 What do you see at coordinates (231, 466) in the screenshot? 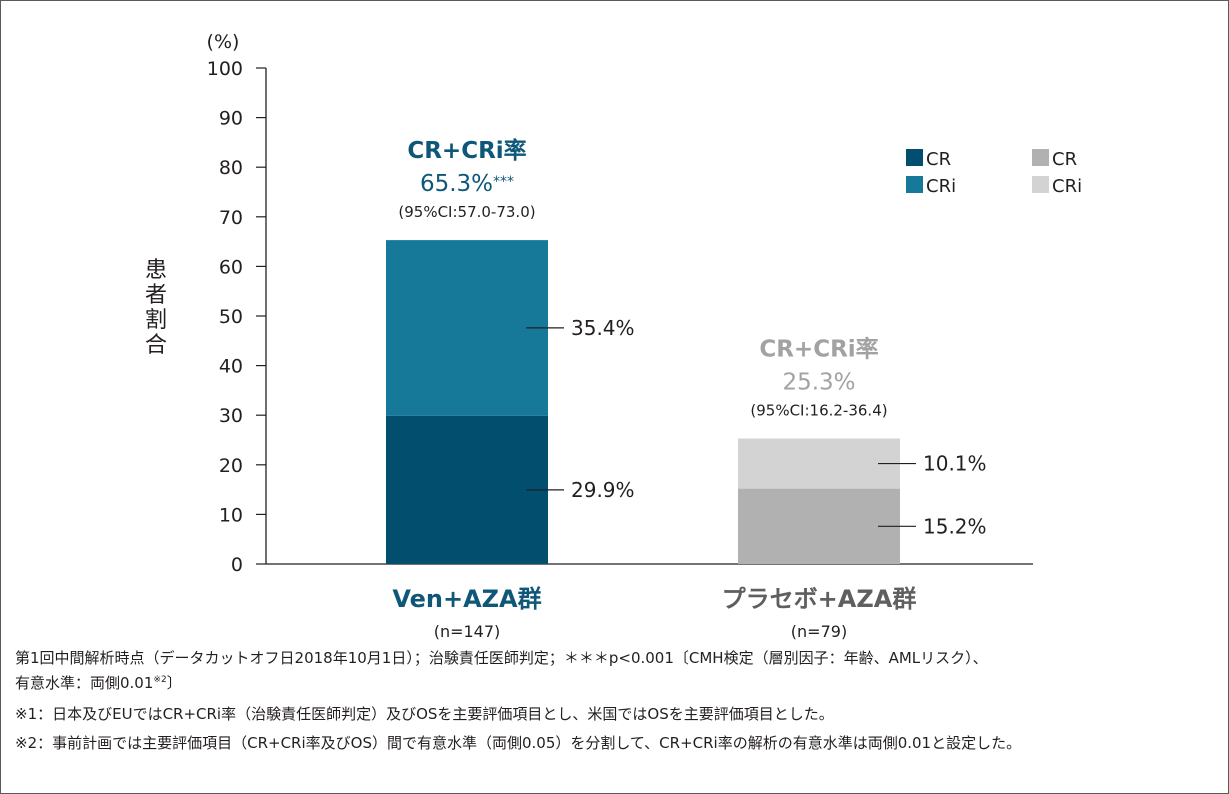
I see `y-tick-label: 20` at bounding box center [231, 466].